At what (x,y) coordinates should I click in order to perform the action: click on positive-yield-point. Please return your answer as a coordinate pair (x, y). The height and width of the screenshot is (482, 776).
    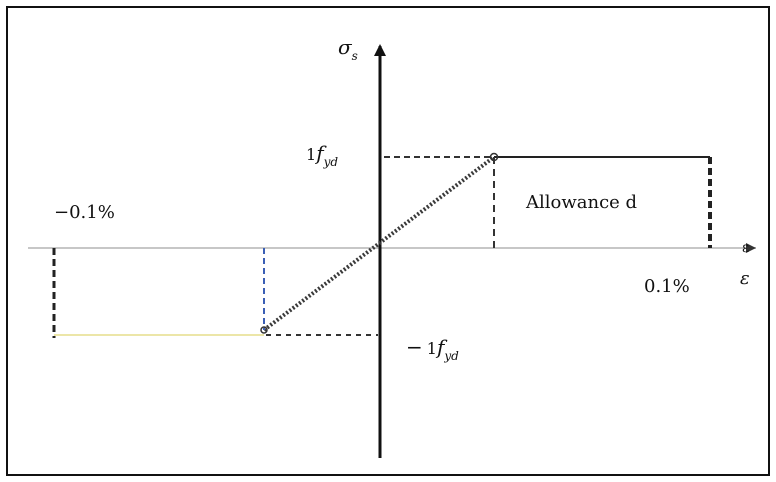
    Looking at the image, I should click on (494, 157).